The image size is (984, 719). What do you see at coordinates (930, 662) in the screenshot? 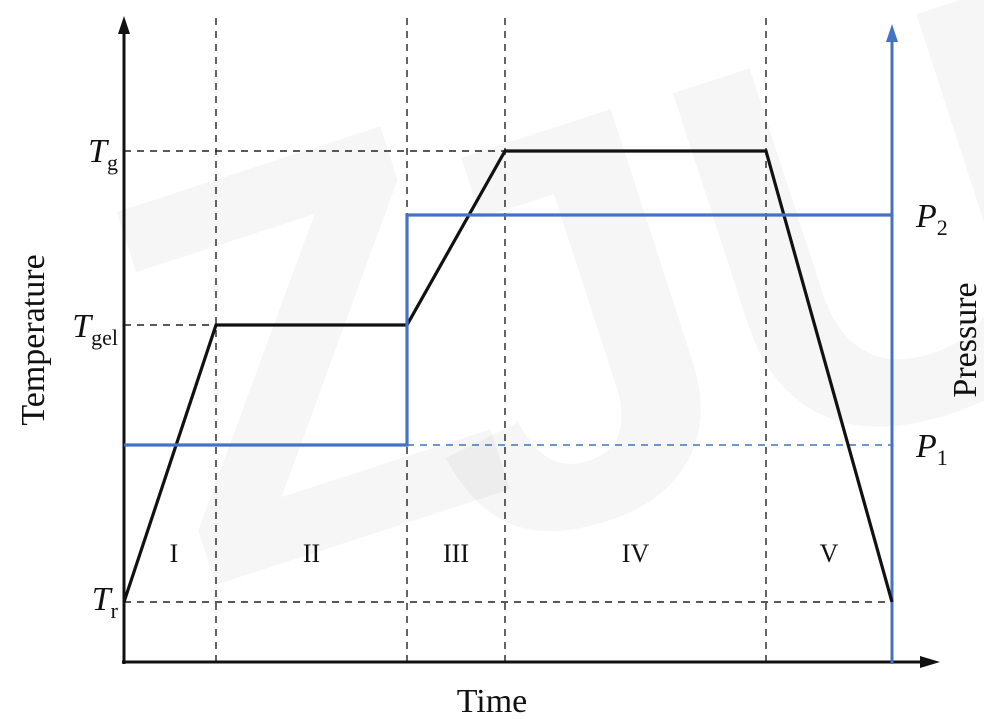
I see `x-arrow-icon` at bounding box center [930, 662].